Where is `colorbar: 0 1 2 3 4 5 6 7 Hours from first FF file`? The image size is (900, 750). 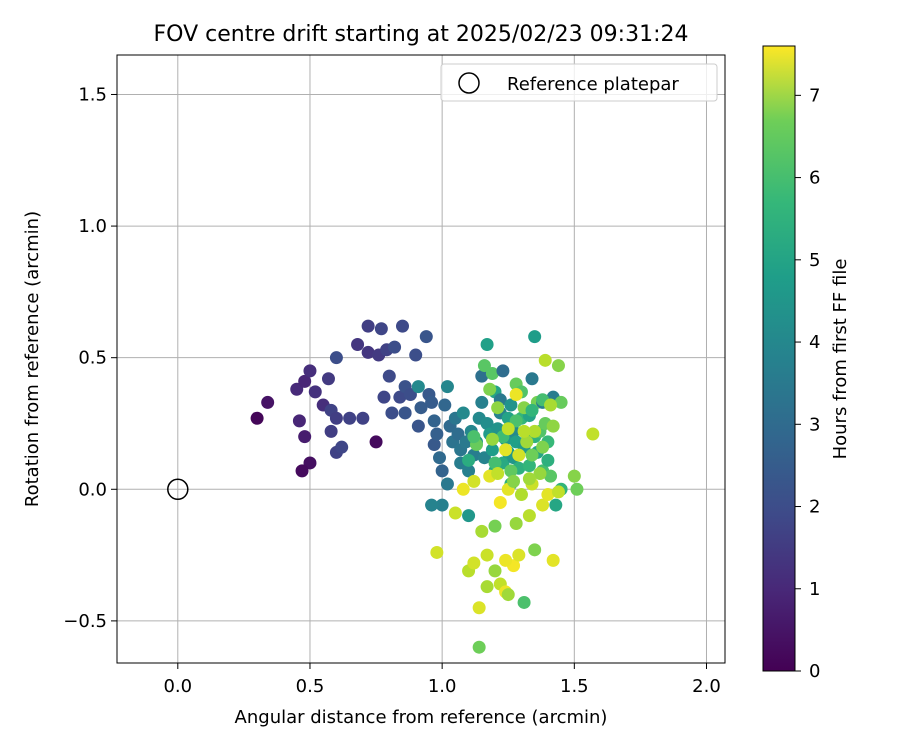 colorbar: 0 1 2 3 4 5 6 7 Hours from first FF file is located at coordinates (806, 363).